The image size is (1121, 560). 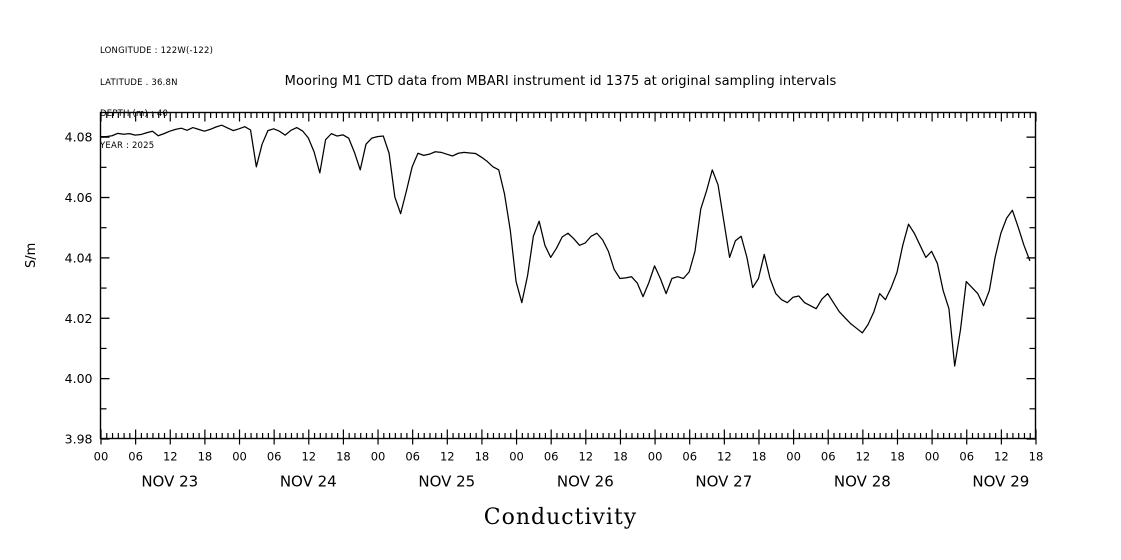 I want to click on y-tick-label: 4.06, so click(x=79, y=197).